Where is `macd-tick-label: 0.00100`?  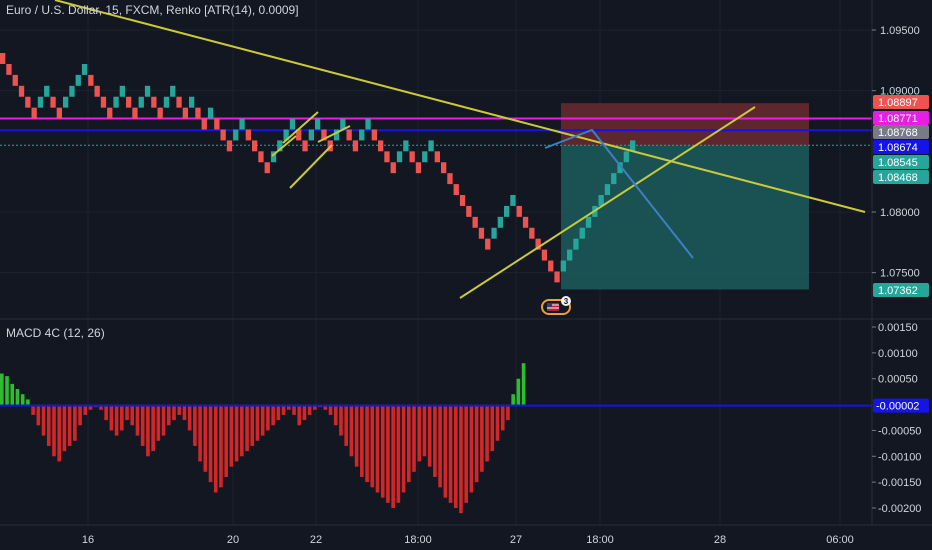
macd-tick-label: 0.00100 is located at coordinates (898, 354).